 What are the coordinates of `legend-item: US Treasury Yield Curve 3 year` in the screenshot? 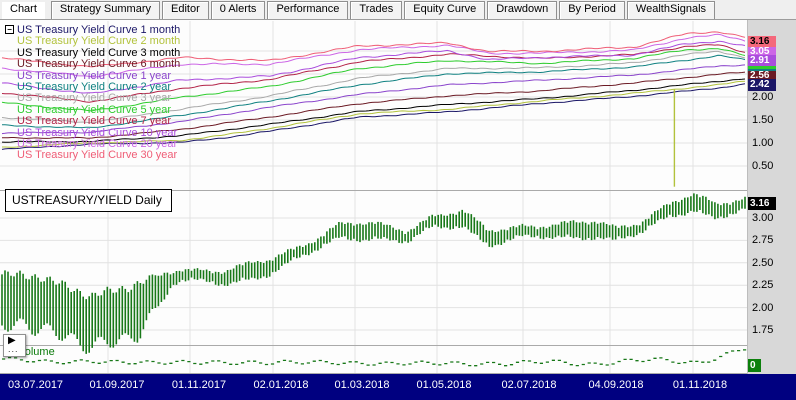 It's located at (92, 98).